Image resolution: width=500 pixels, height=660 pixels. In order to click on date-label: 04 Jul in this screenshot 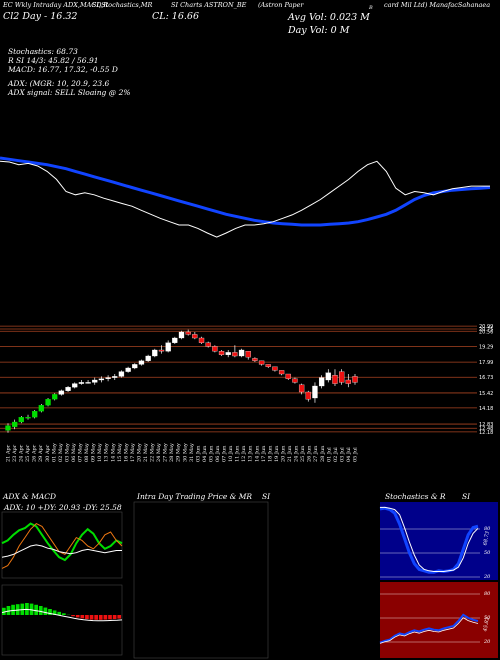, I will do `click(349, 454)`.